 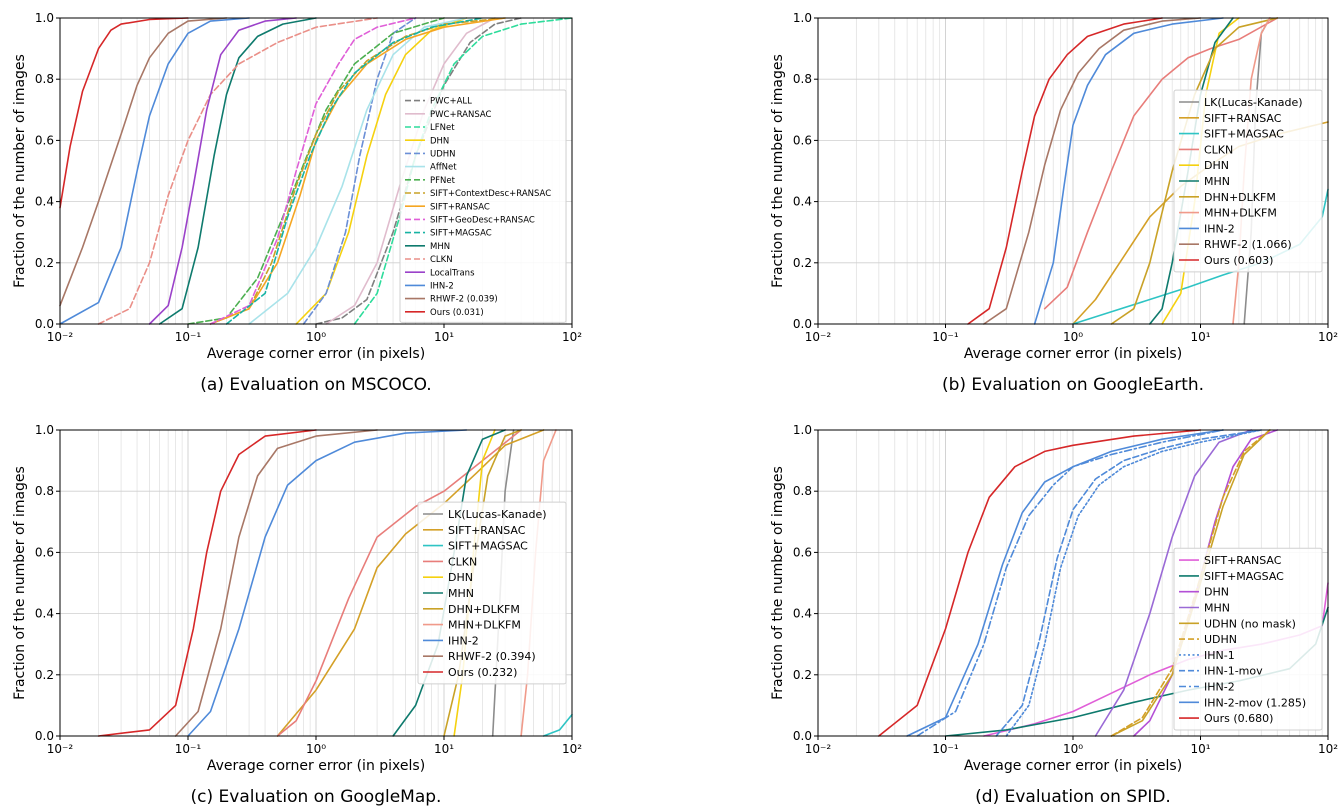 I want to click on grid, so click(x=315, y=583).